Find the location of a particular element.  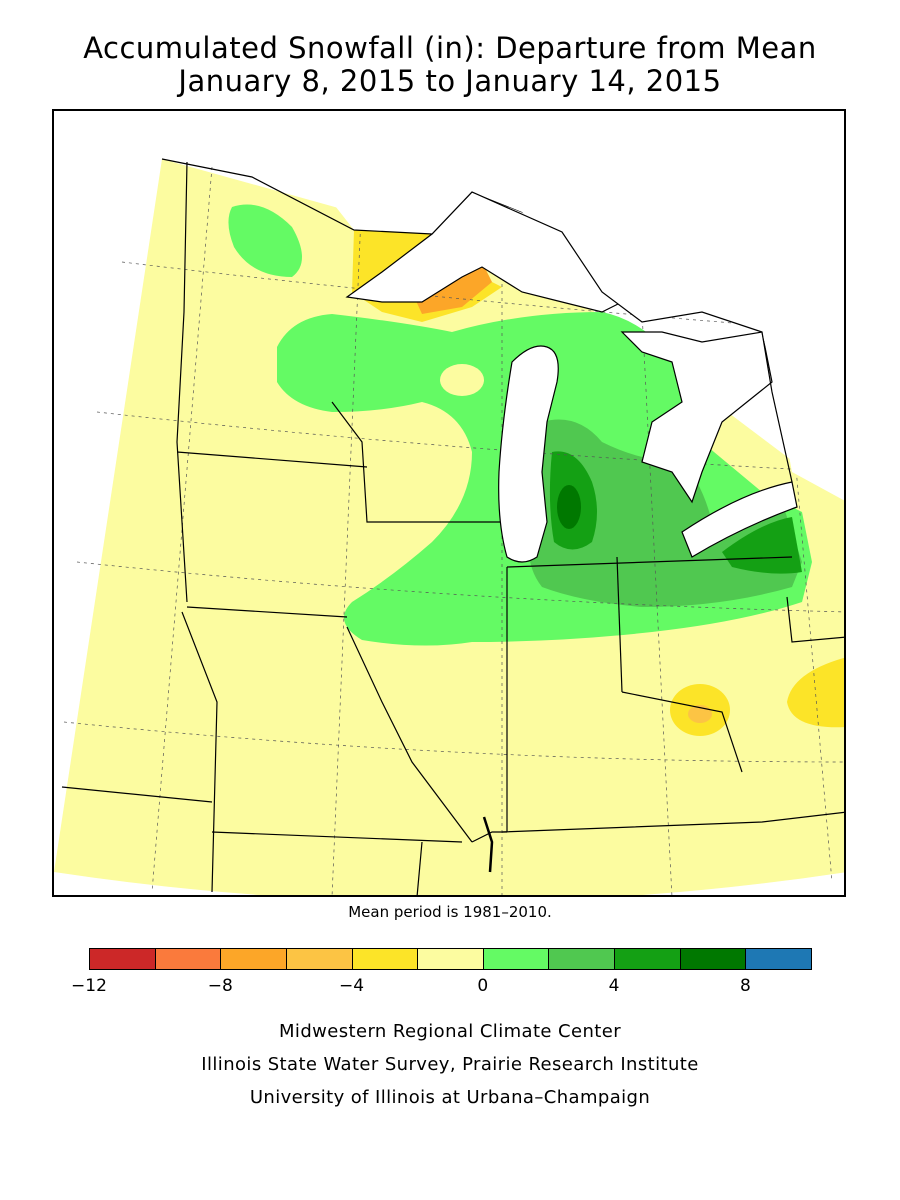

lake-huron is located at coordinates (696, 417).